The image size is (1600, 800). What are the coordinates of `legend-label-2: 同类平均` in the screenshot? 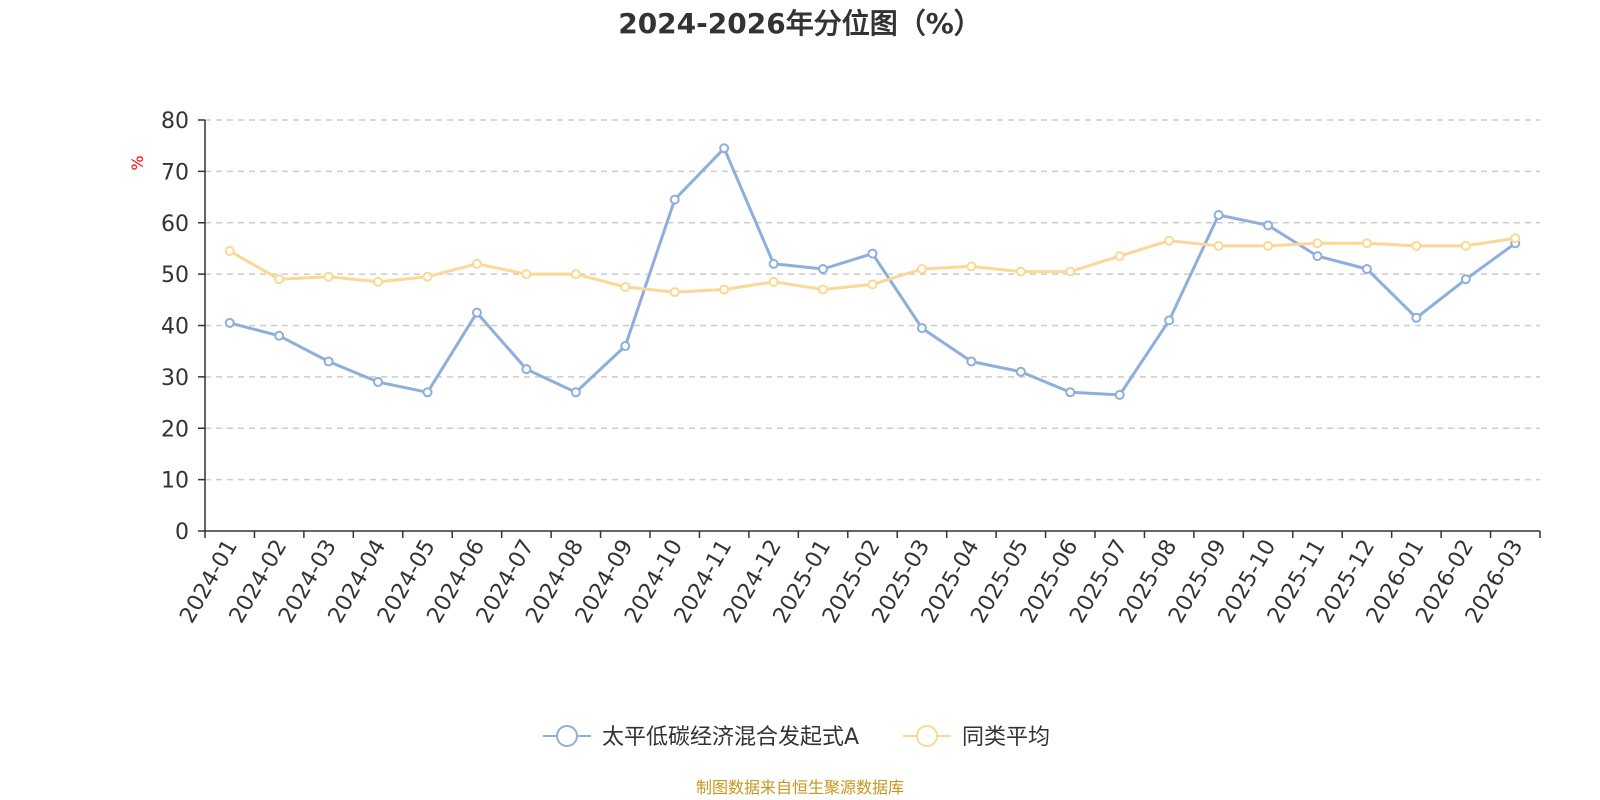 It's located at (1006, 737).